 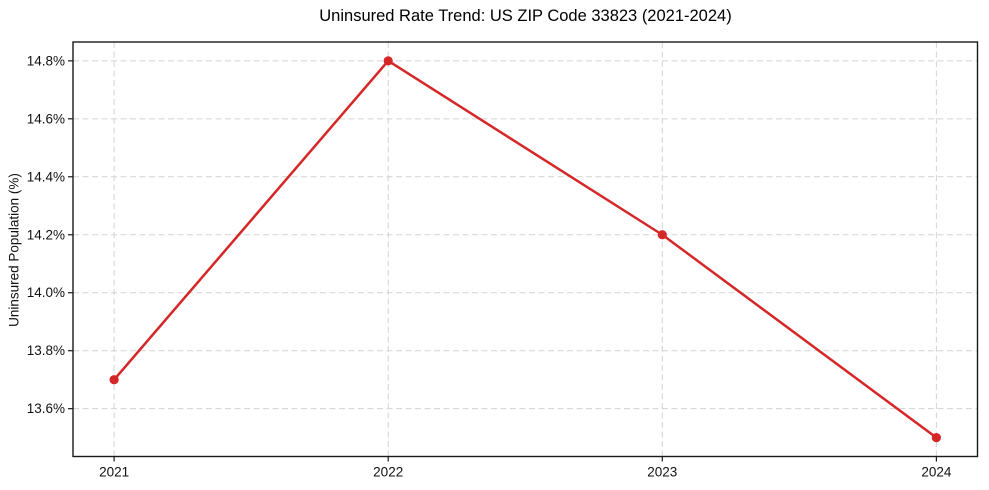 What do you see at coordinates (936, 438) in the screenshot?
I see `data-point-2024` at bounding box center [936, 438].